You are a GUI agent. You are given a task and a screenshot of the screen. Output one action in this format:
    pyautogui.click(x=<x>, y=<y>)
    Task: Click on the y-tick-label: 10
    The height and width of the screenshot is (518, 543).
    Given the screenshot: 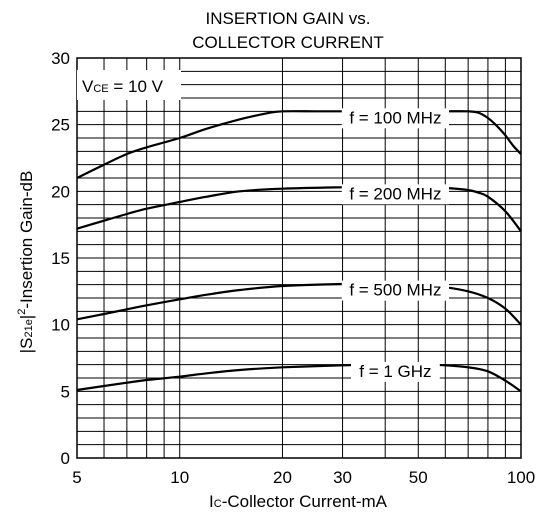 What is the action you would take?
    pyautogui.click(x=60, y=325)
    